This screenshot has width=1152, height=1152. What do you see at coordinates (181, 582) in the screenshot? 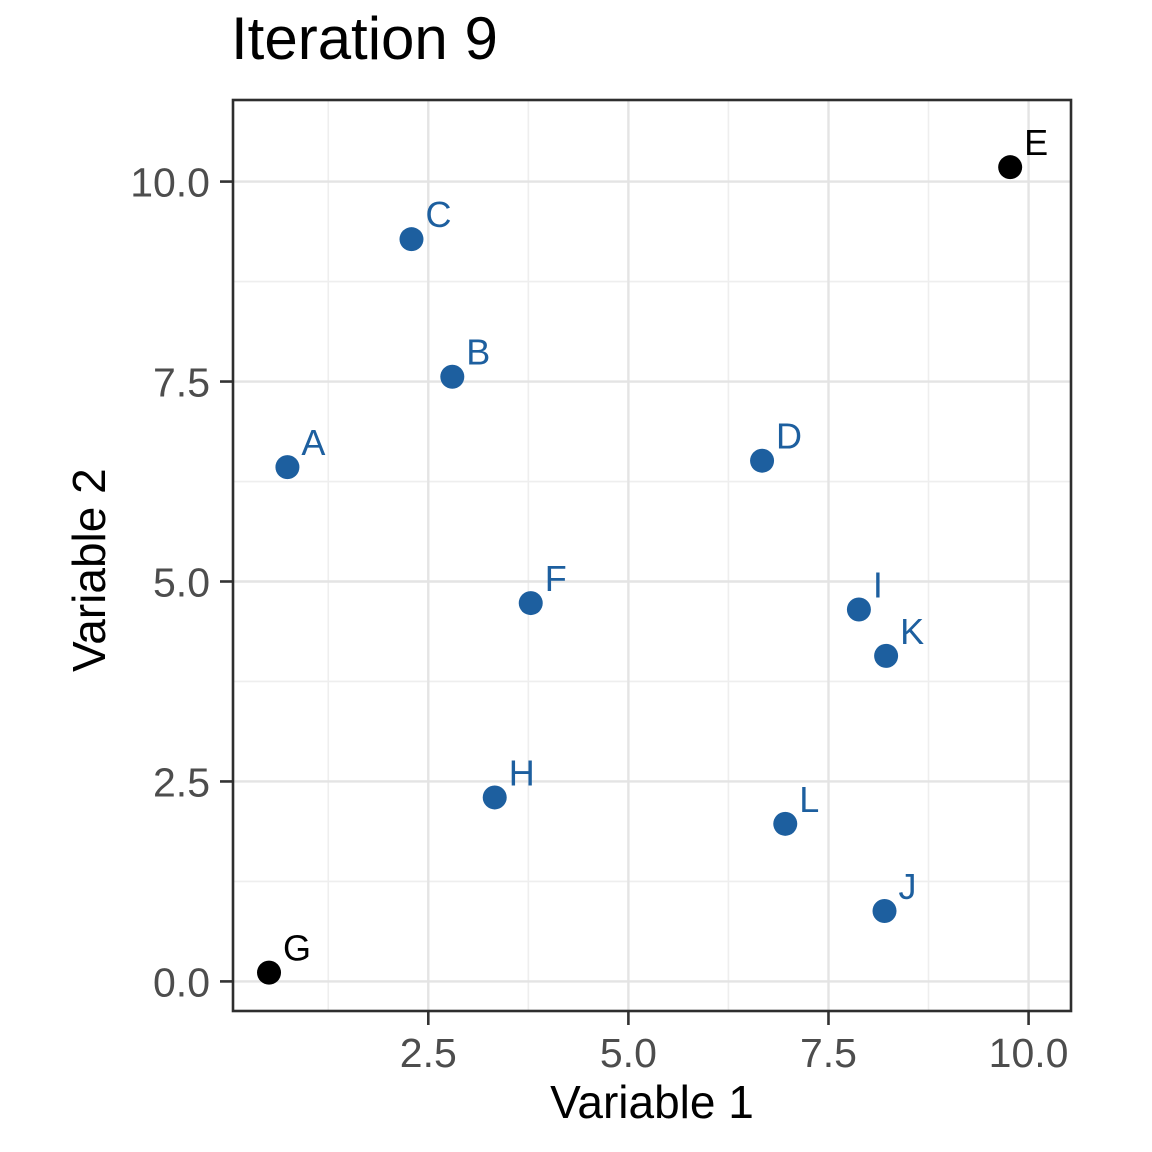
I see `y-tick-label: 5.0` at bounding box center [181, 582].